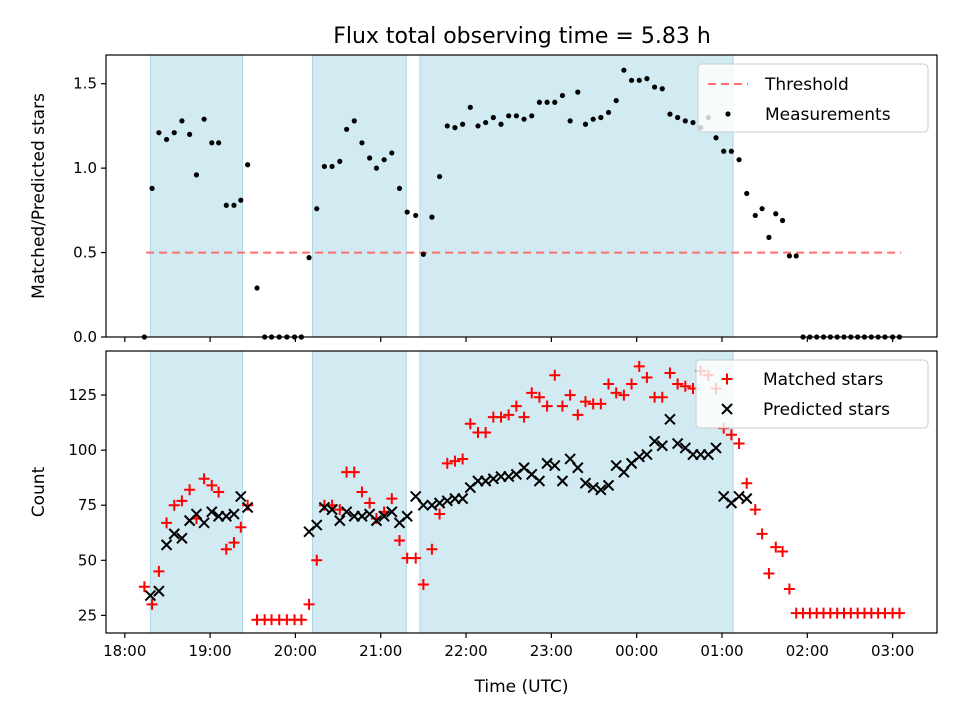 The width and height of the screenshot is (960, 720). I want to click on chart-title: Flux total observing time = 5.83 h, so click(522, 36).